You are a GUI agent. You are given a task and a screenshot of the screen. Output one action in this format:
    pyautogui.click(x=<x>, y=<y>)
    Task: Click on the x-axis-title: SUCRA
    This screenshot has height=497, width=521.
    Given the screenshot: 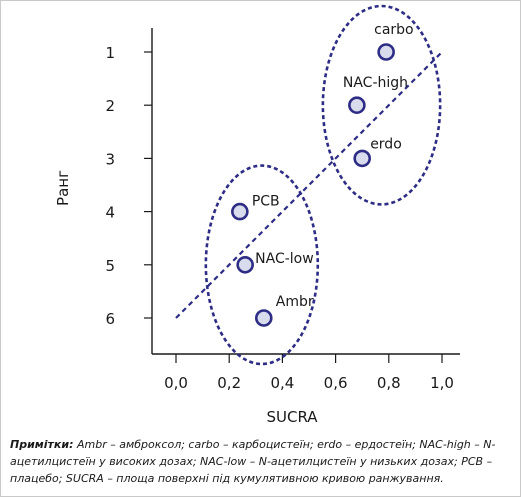 What is the action you would take?
    pyautogui.click(x=292, y=417)
    